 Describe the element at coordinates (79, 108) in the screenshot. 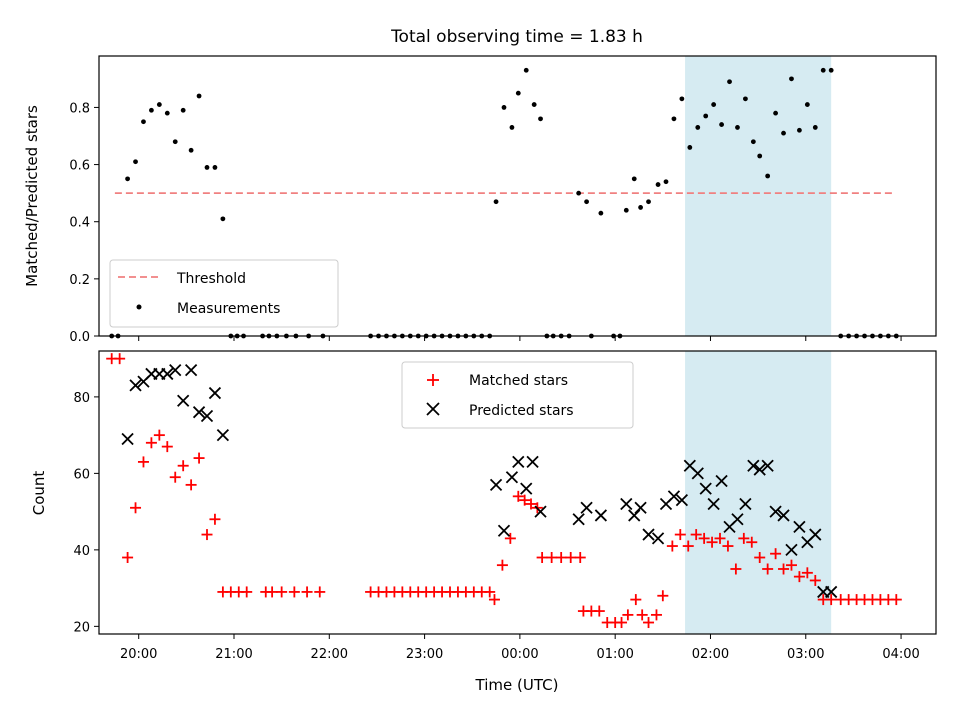

I see `top-y-tick-label: 0.8` at that location.